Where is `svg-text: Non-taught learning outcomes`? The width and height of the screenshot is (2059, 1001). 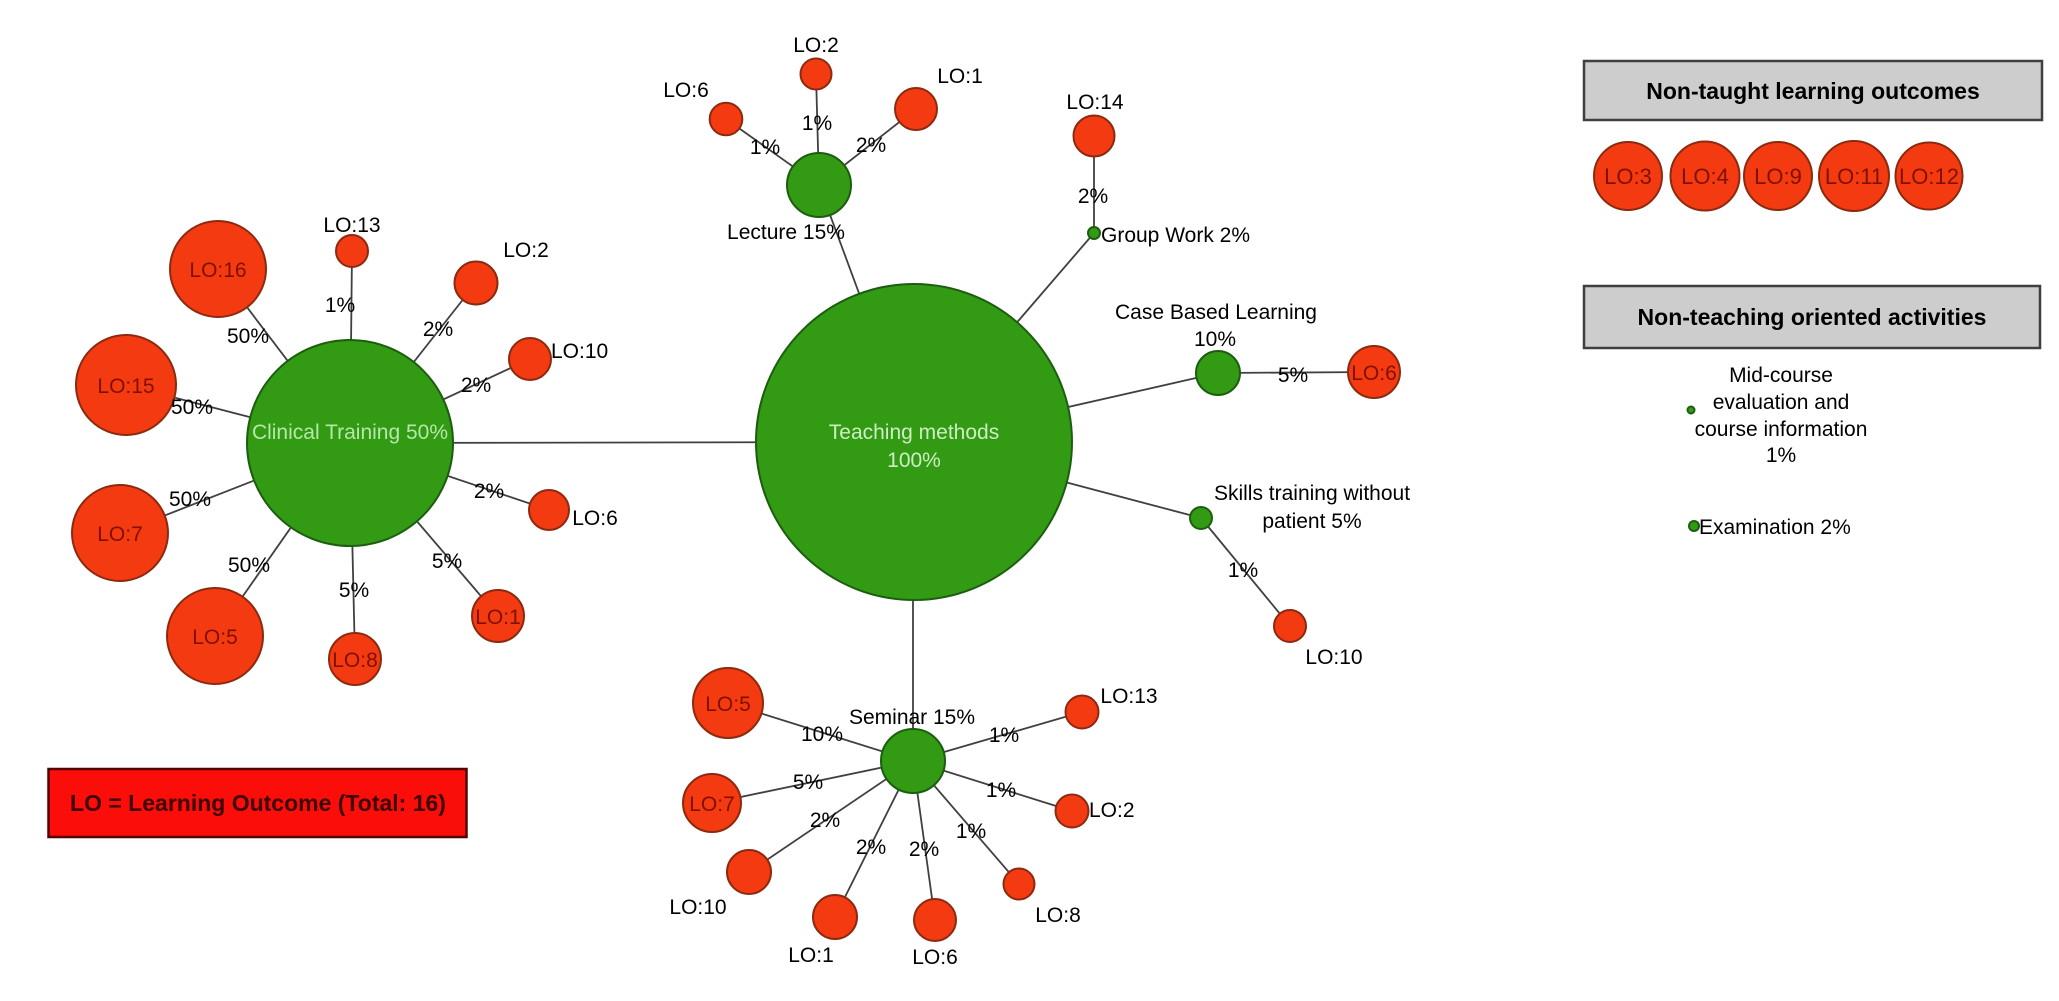
svg-text: Non-taught learning outcomes is located at coordinates (1813, 91).